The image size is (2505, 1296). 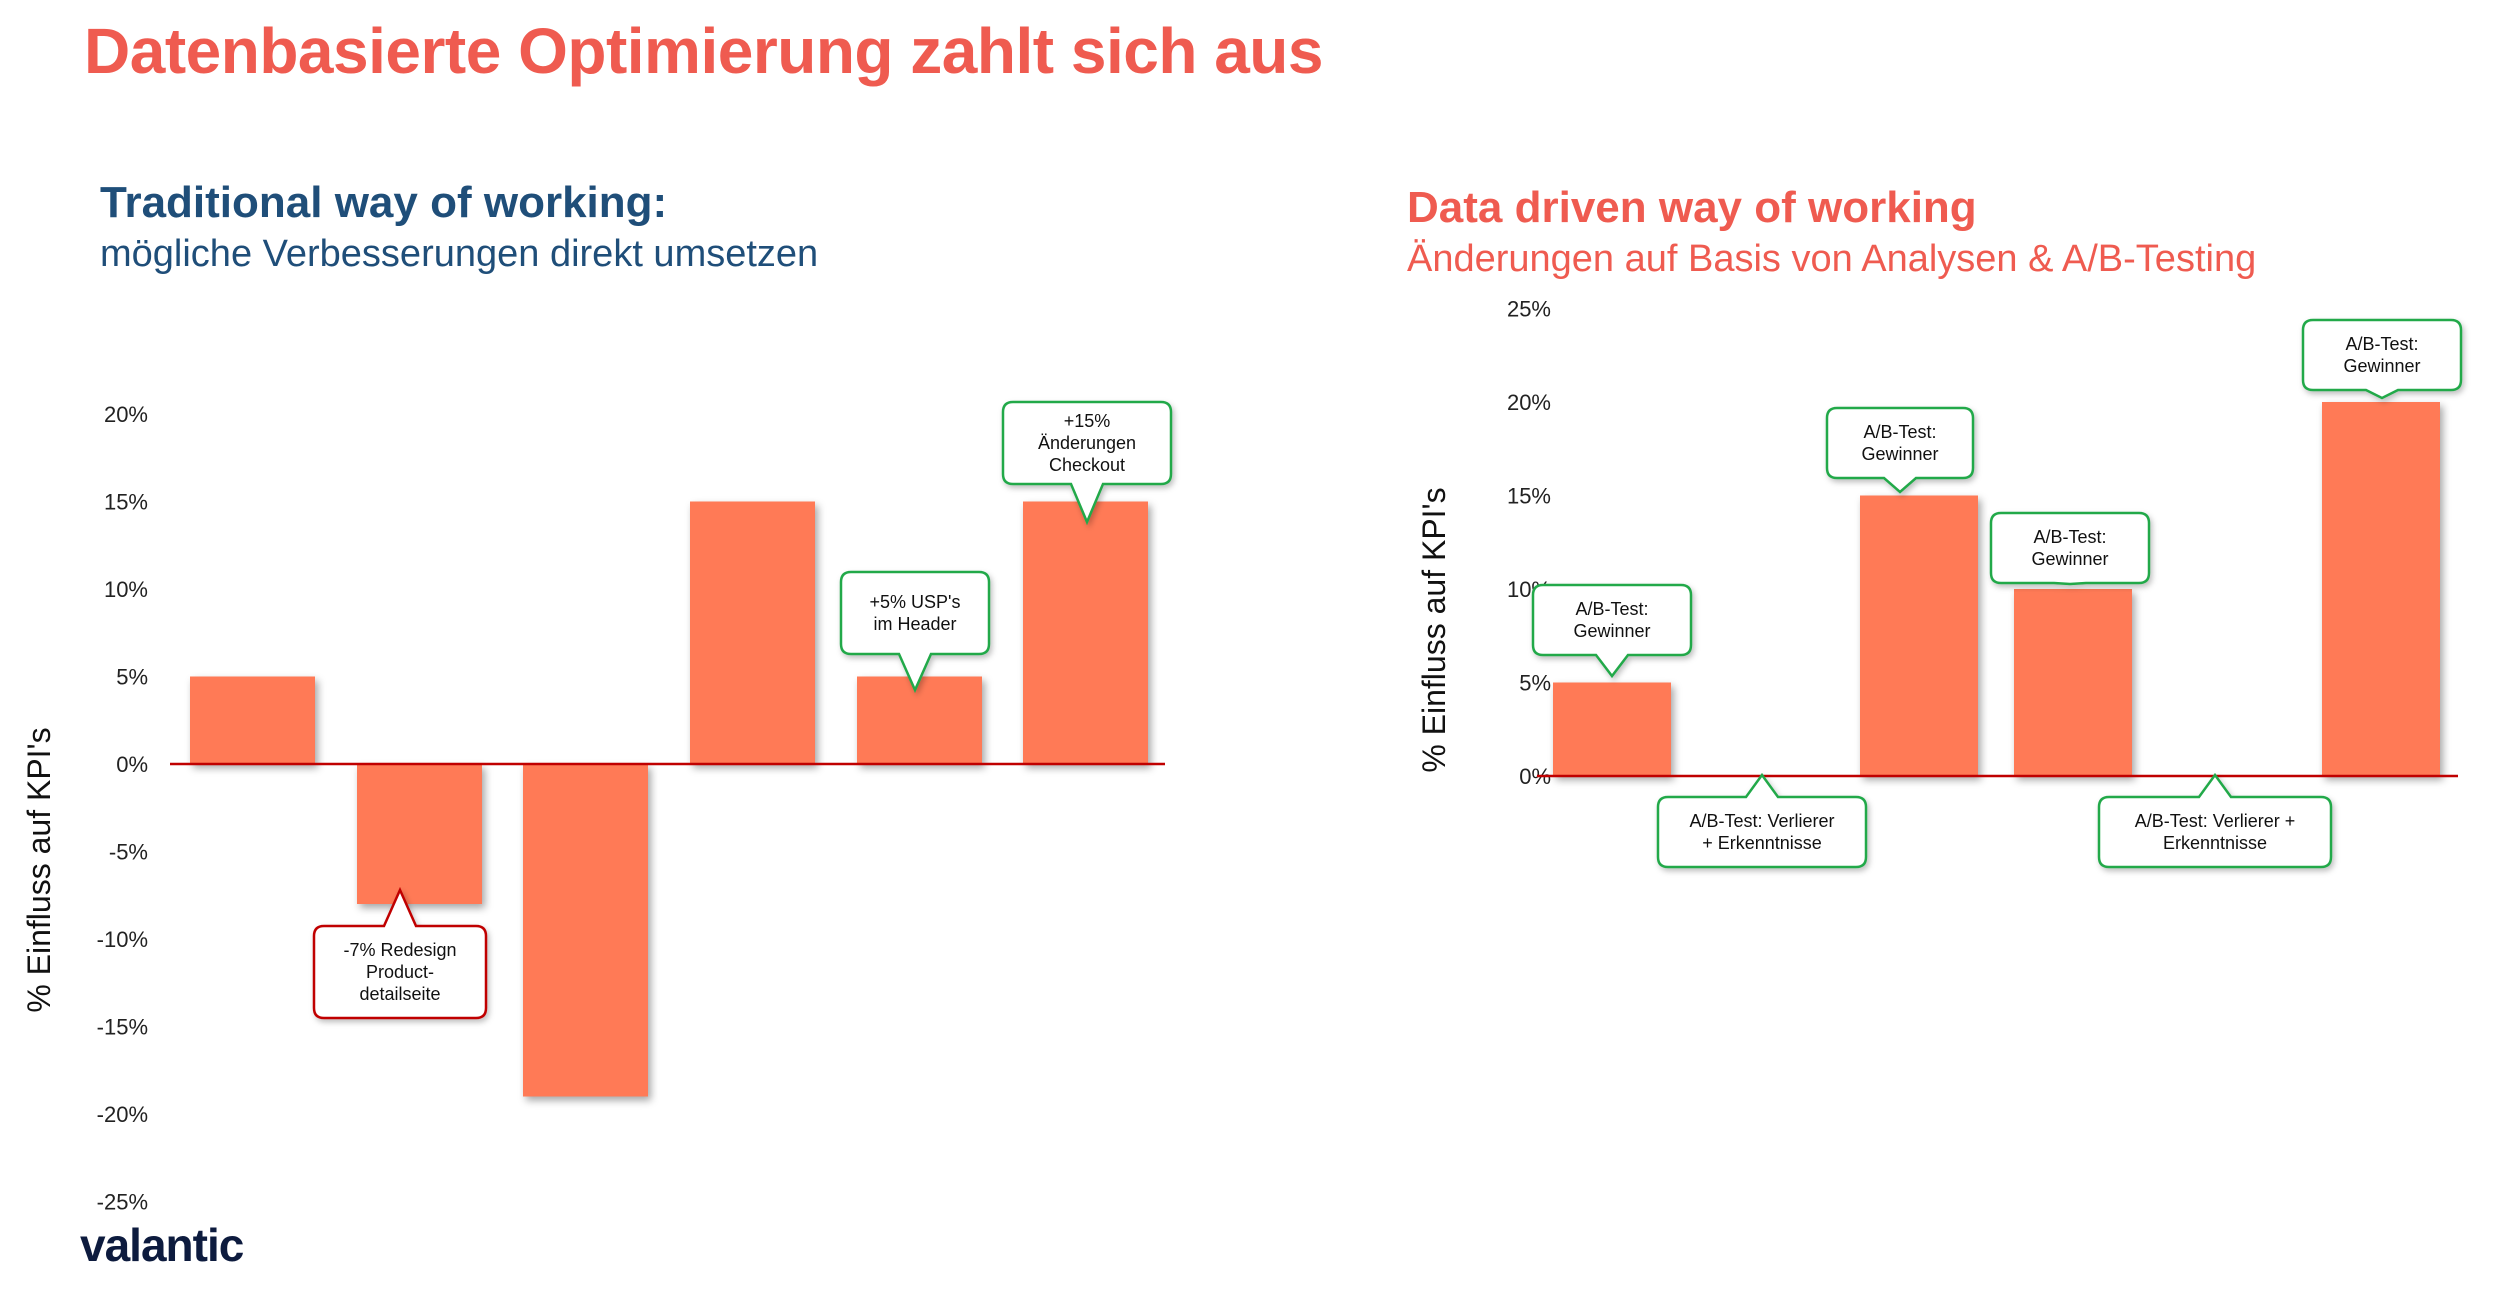 I want to click on callout-text: Product-, so click(x=400, y=972).